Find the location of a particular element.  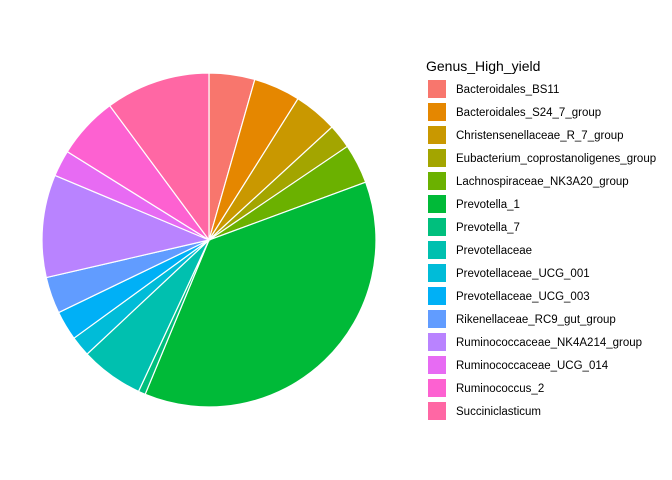

legend-label-8: Prevotellaceae_UCG_001 is located at coordinates (523, 274).